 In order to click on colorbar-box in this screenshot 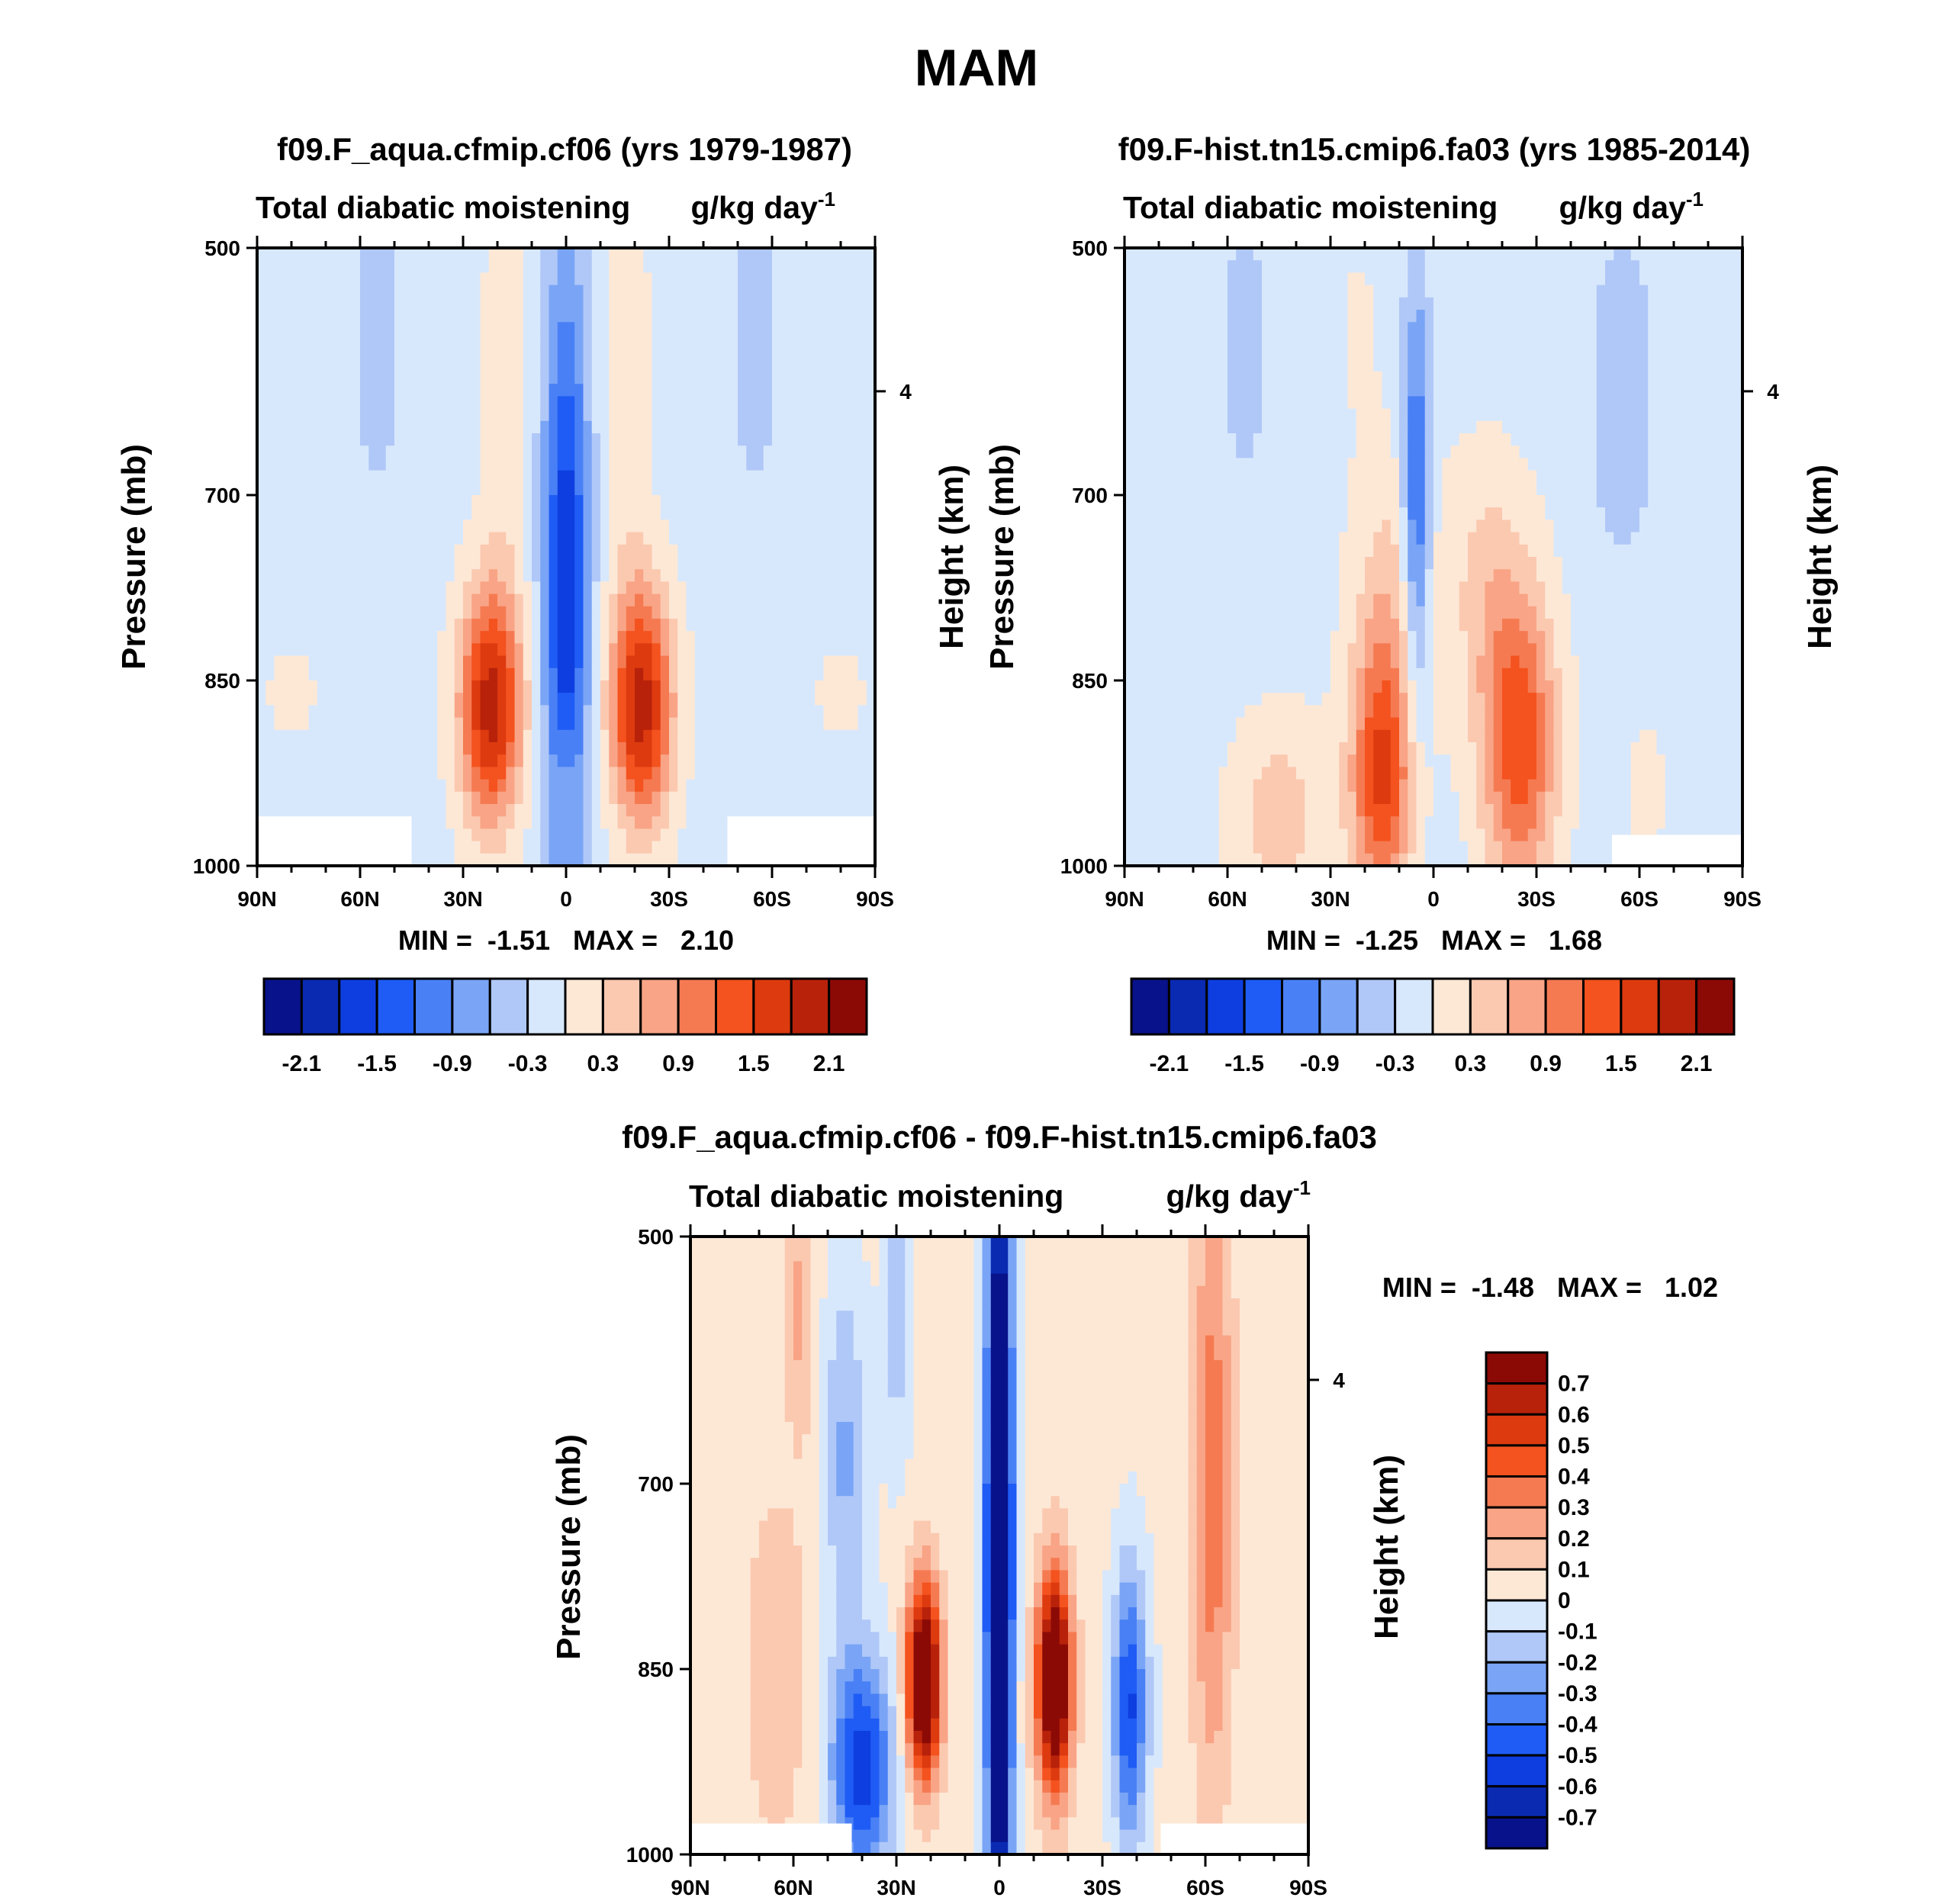, I will do `click(660, 1006)`.